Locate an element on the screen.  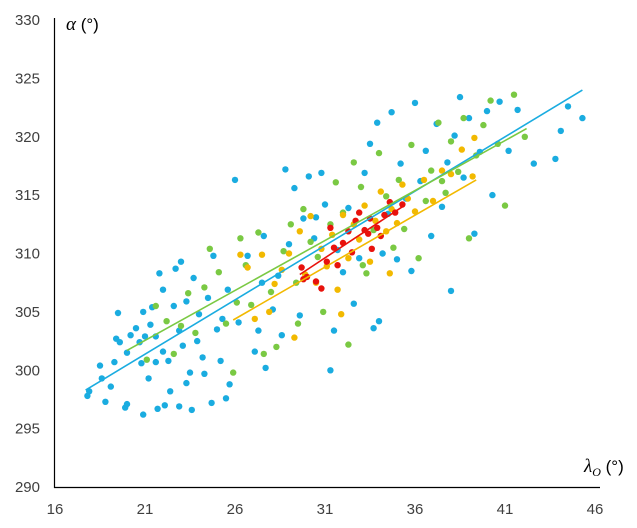
y-tick-label: 320 is located at coordinates (27, 137).